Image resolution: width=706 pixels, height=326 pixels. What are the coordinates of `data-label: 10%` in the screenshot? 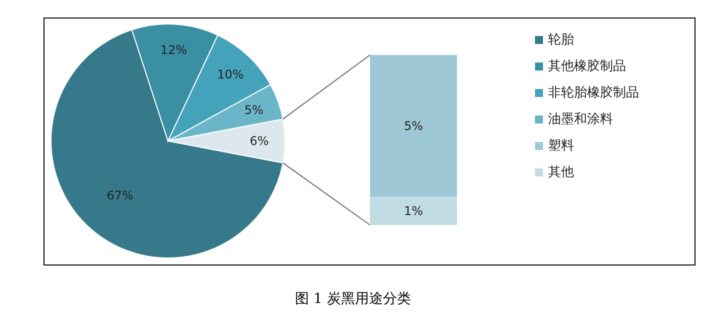 It's located at (230, 74).